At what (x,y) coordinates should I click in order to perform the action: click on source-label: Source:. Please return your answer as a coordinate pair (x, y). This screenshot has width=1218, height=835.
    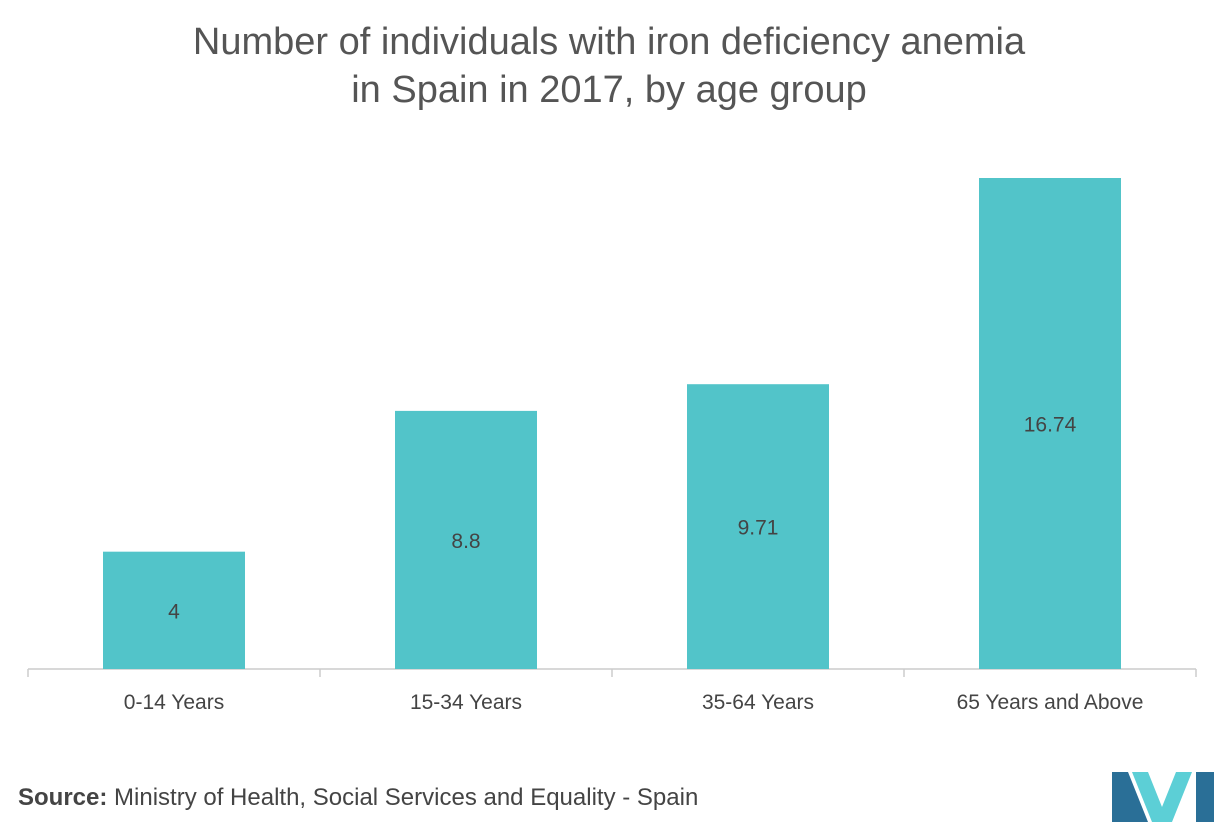
    Looking at the image, I should click on (63, 797).